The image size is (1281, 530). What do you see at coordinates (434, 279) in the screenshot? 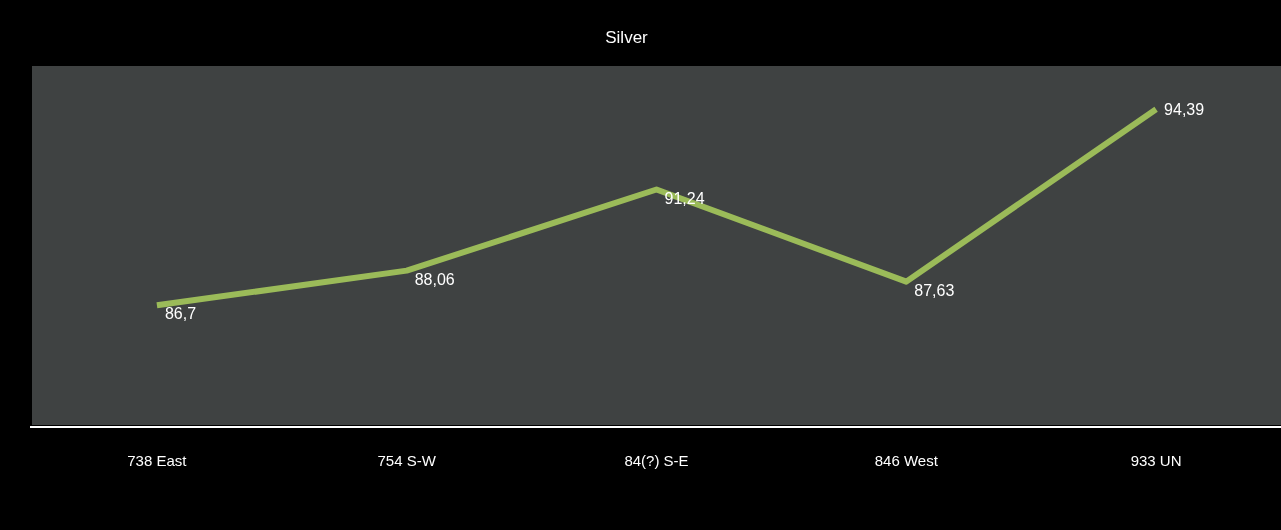
I see `data-label: 88,06` at bounding box center [434, 279].